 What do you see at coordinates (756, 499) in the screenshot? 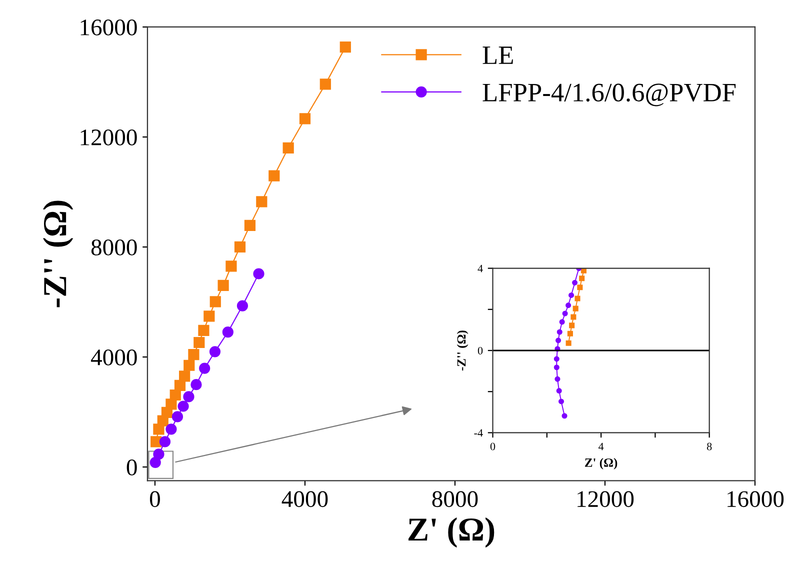
I see `x-tick-label: 16000` at bounding box center [756, 499].